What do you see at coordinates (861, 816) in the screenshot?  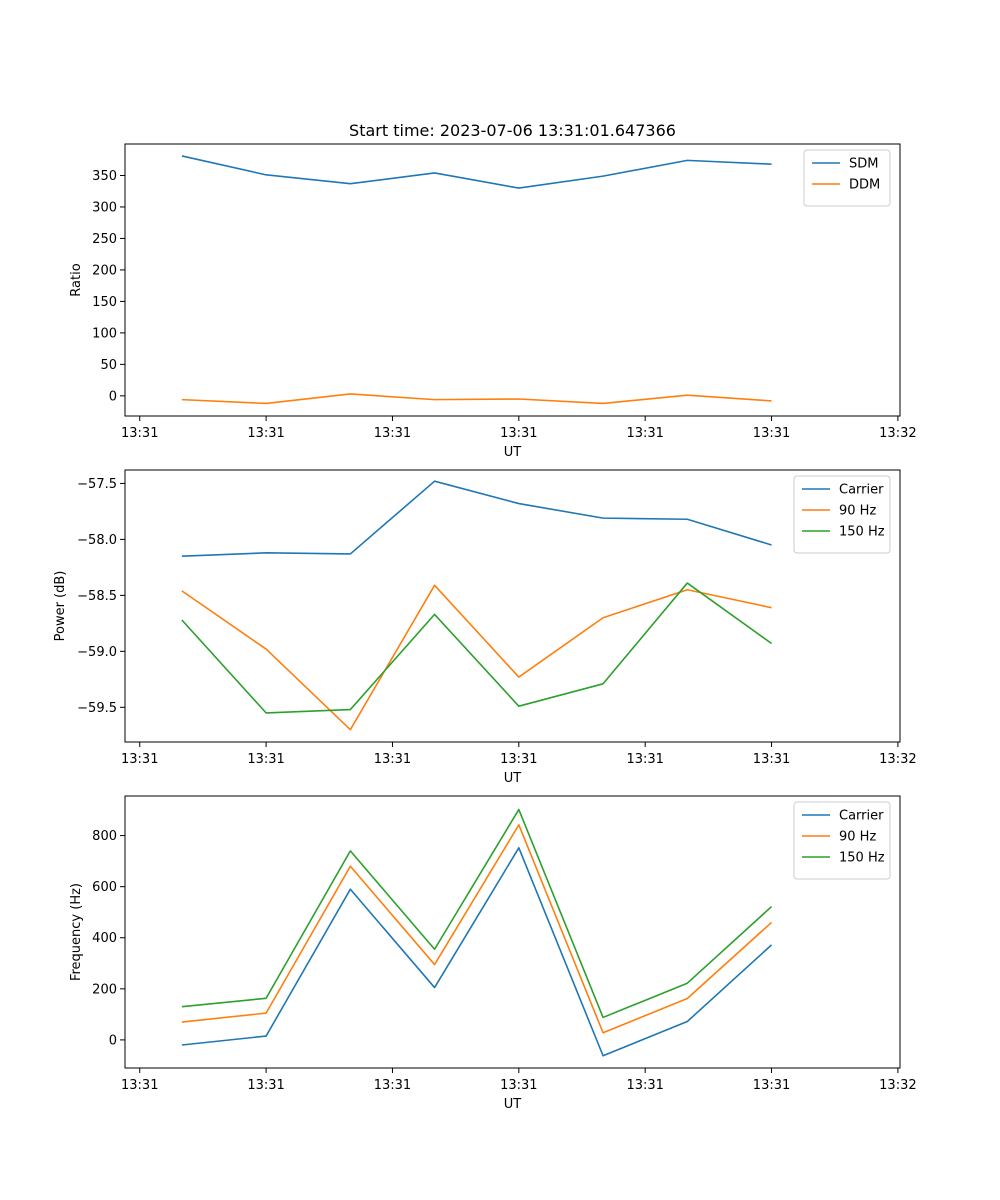 I see `frequency-legend-label: Carrier` at bounding box center [861, 816].